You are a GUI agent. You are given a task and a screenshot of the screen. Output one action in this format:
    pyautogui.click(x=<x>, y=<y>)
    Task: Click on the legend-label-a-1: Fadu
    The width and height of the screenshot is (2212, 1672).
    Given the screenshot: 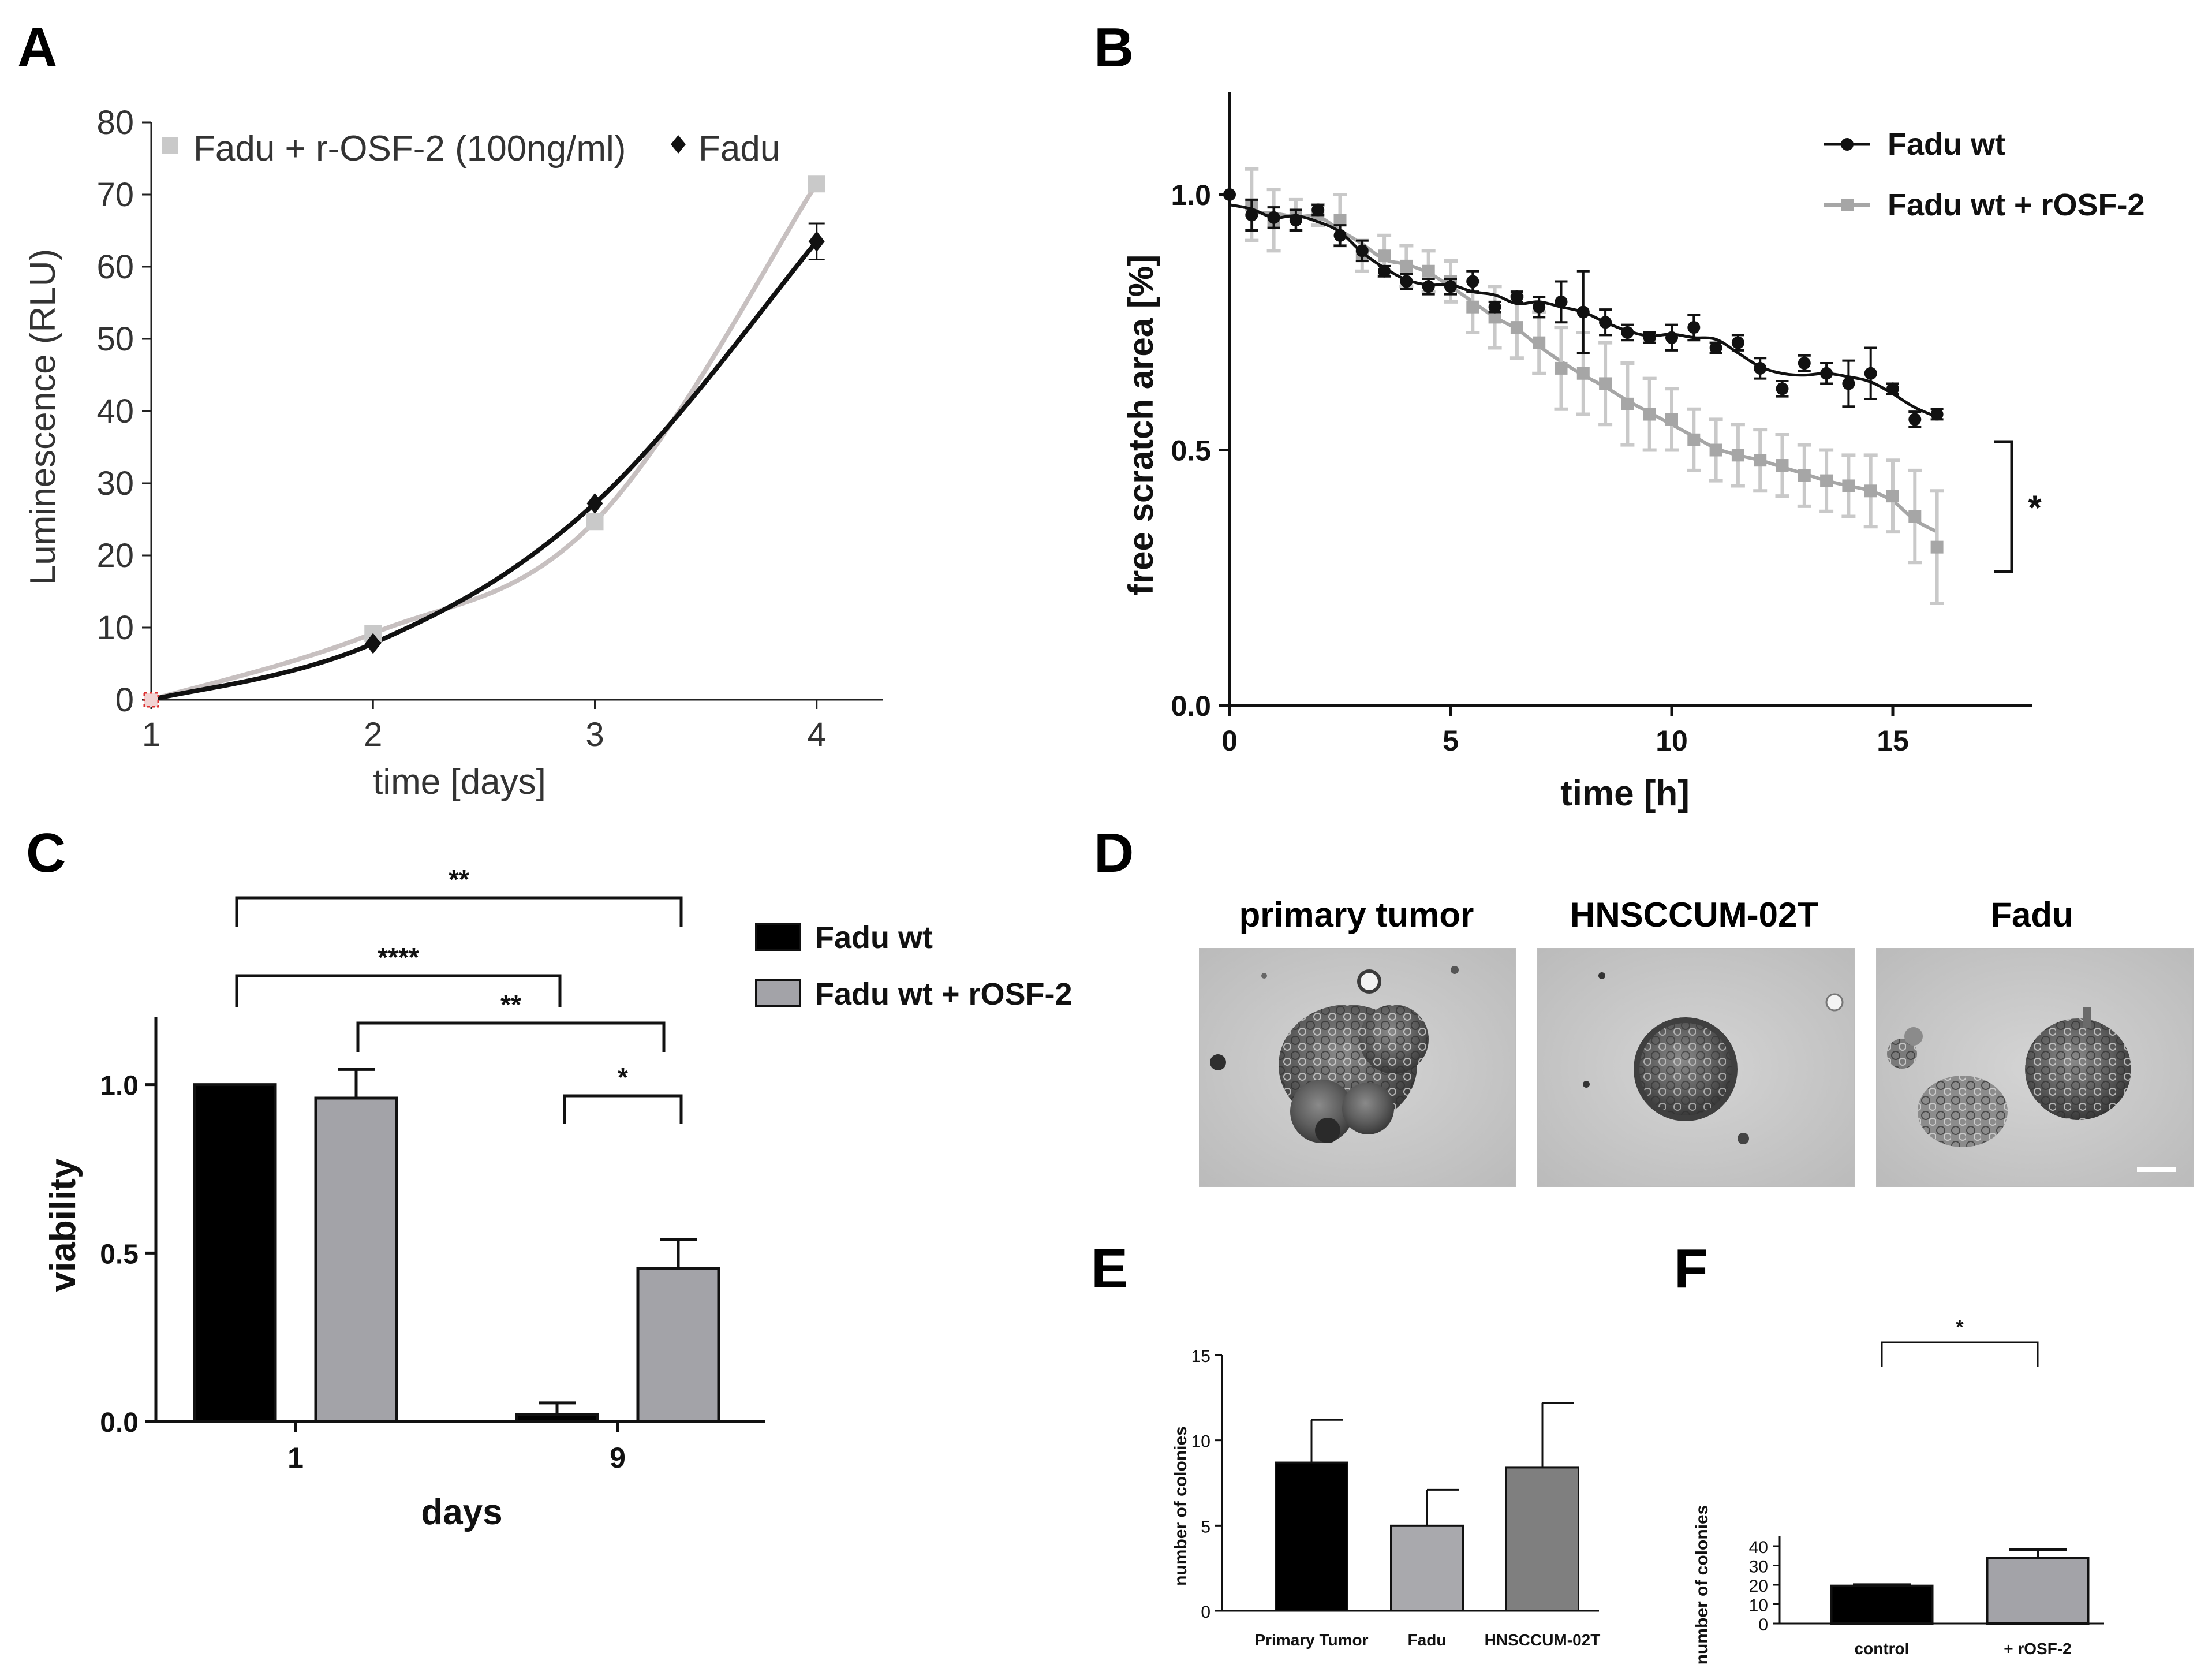 What is the action you would take?
    pyautogui.click(x=739, y=149)
    